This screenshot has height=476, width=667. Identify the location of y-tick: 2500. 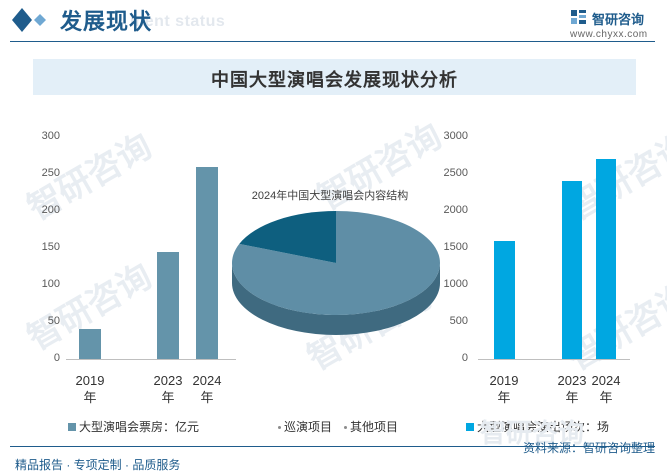
(455, 173).